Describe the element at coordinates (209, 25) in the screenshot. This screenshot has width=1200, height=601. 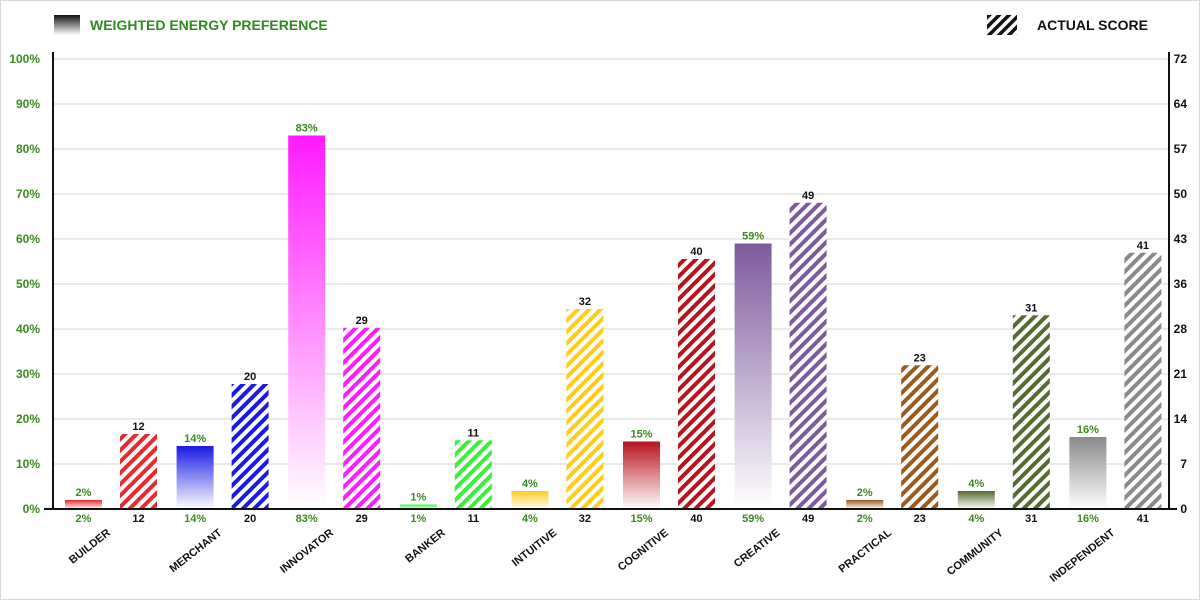
I see `legend-preference-label: WEIGHTED ENERGY PREFERENCE` at that location.